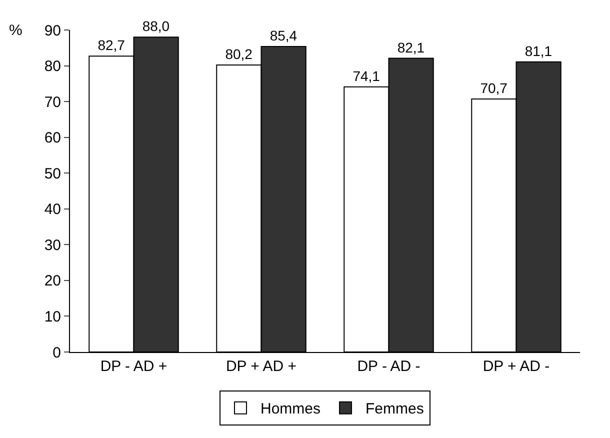  What do you see at coordinates (52, 281) in the screenshot?
I see `y-tick-label: 20` at bounding box center [52, 281].